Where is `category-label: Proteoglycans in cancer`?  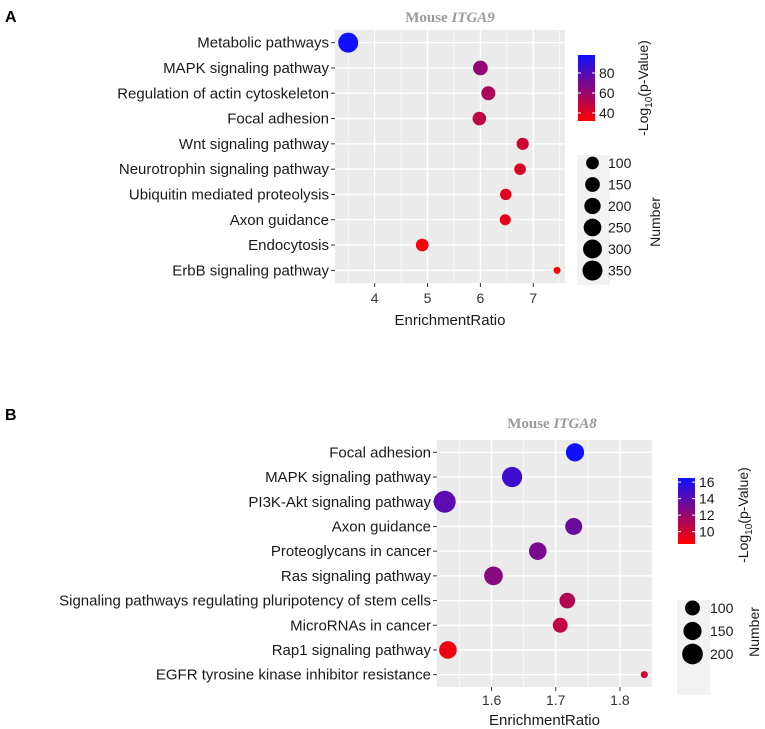 category-label: Proteoglycans in cancer is located at coordinates (351, 551).